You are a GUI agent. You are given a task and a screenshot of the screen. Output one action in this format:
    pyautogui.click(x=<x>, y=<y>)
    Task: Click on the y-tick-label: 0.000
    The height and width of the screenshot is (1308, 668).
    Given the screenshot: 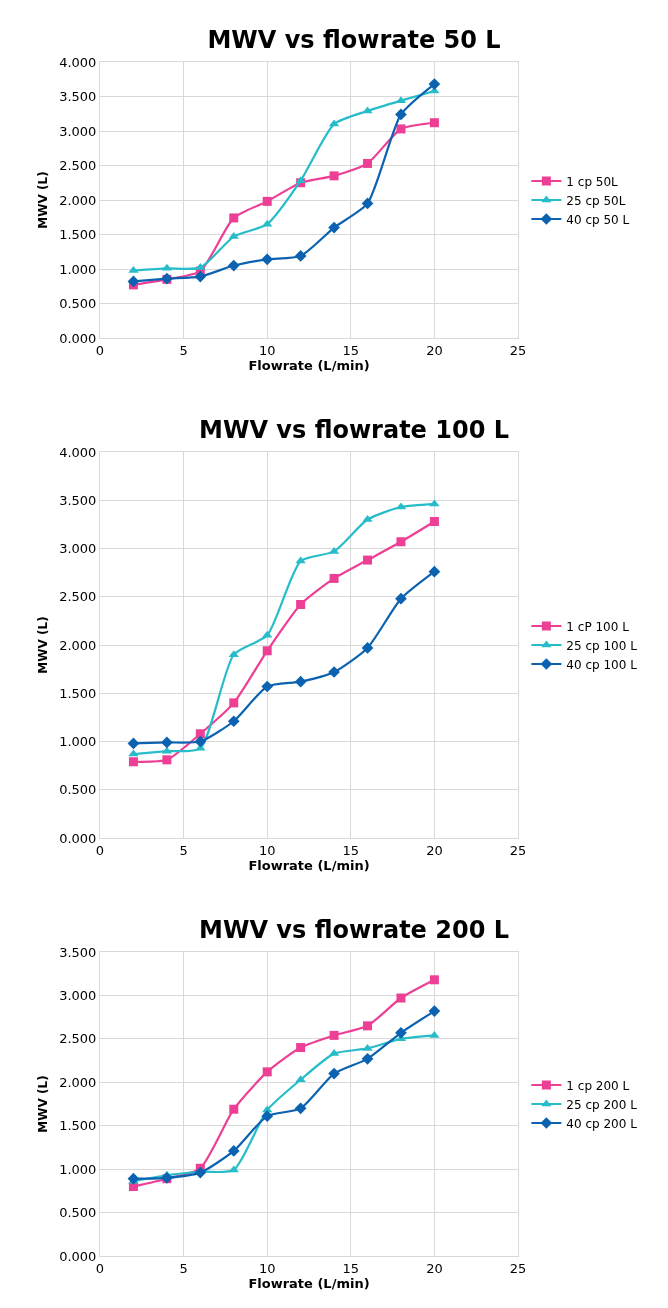 What is the action you would take?
    pyautogui.click(x=78, y=338)
    